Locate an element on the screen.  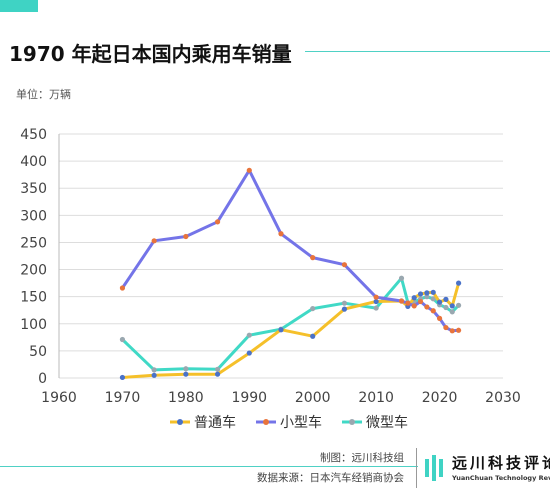
y-tick-label: 0 is located at coordinates (42, 379).